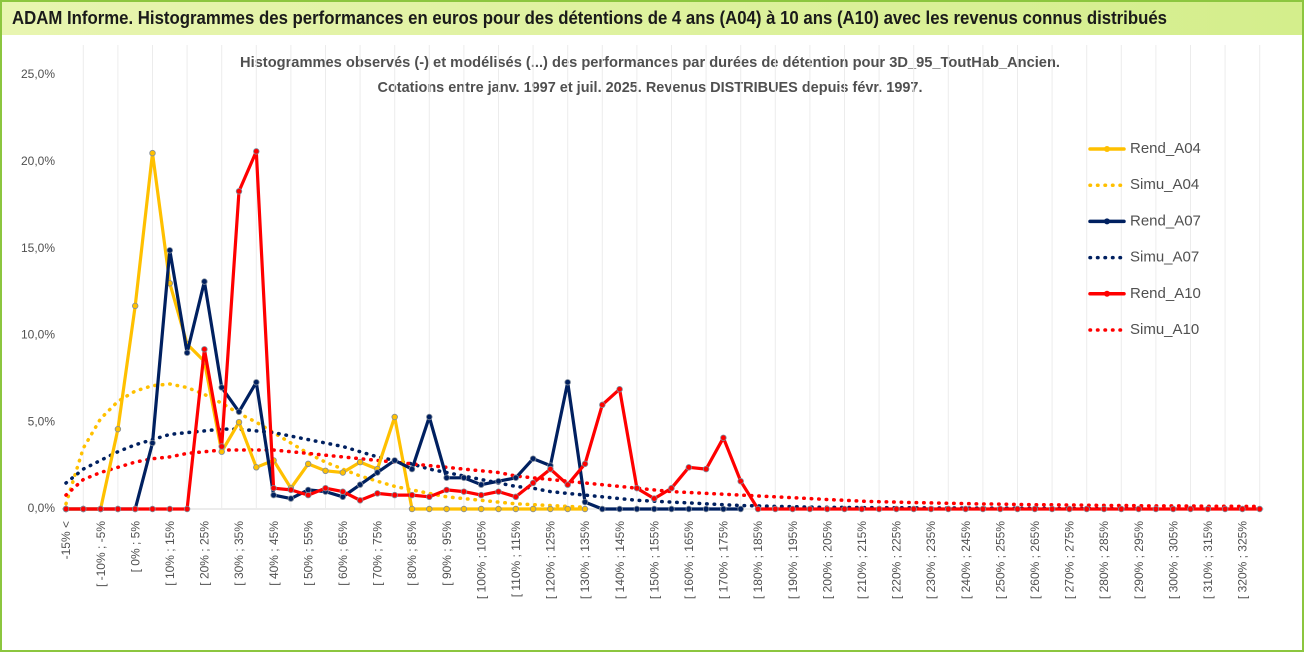  Describe the element at coordinates (652, 18) in the screenshot. I see `banner` at that location.